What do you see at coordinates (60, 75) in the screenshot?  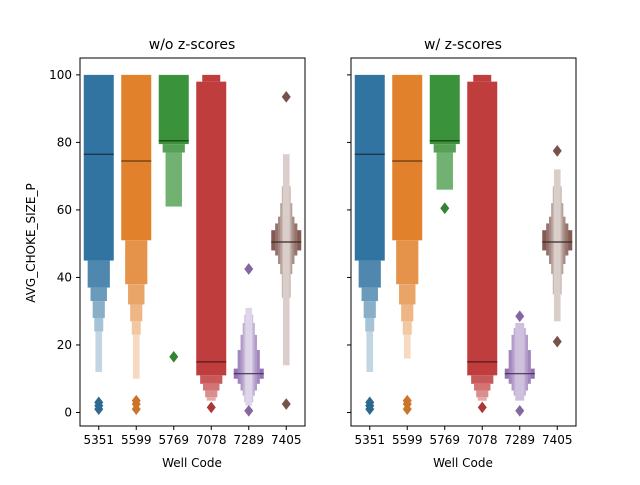 I see `y-tick-label: 100` at bounding box center [60, 75].